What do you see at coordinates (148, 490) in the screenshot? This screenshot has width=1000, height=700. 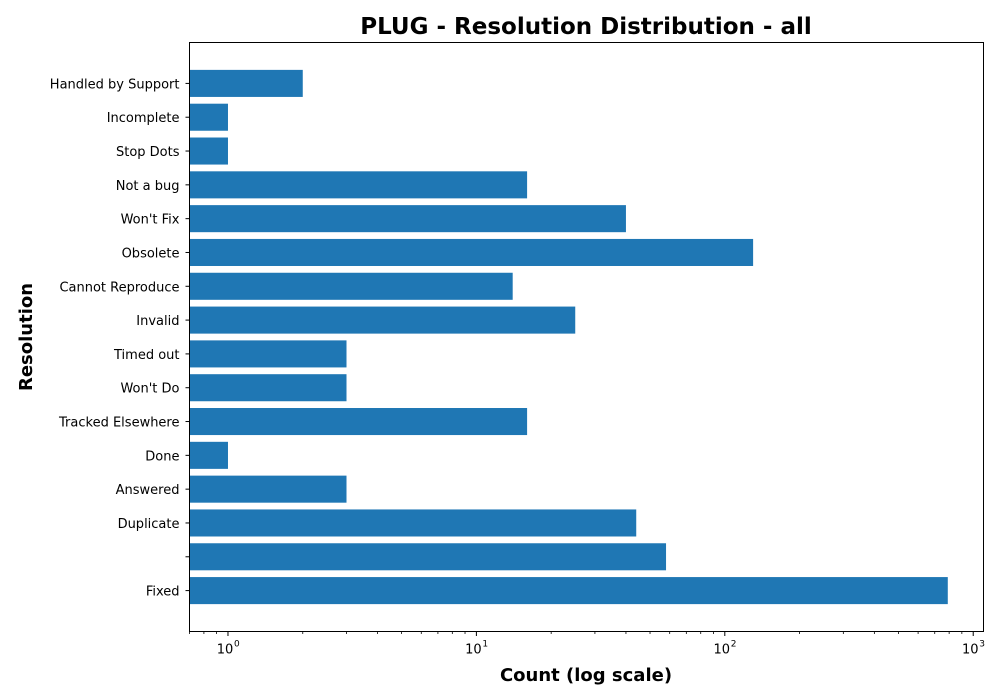 I see `y-tick-label: Answered` at bounding box center [148, 490].